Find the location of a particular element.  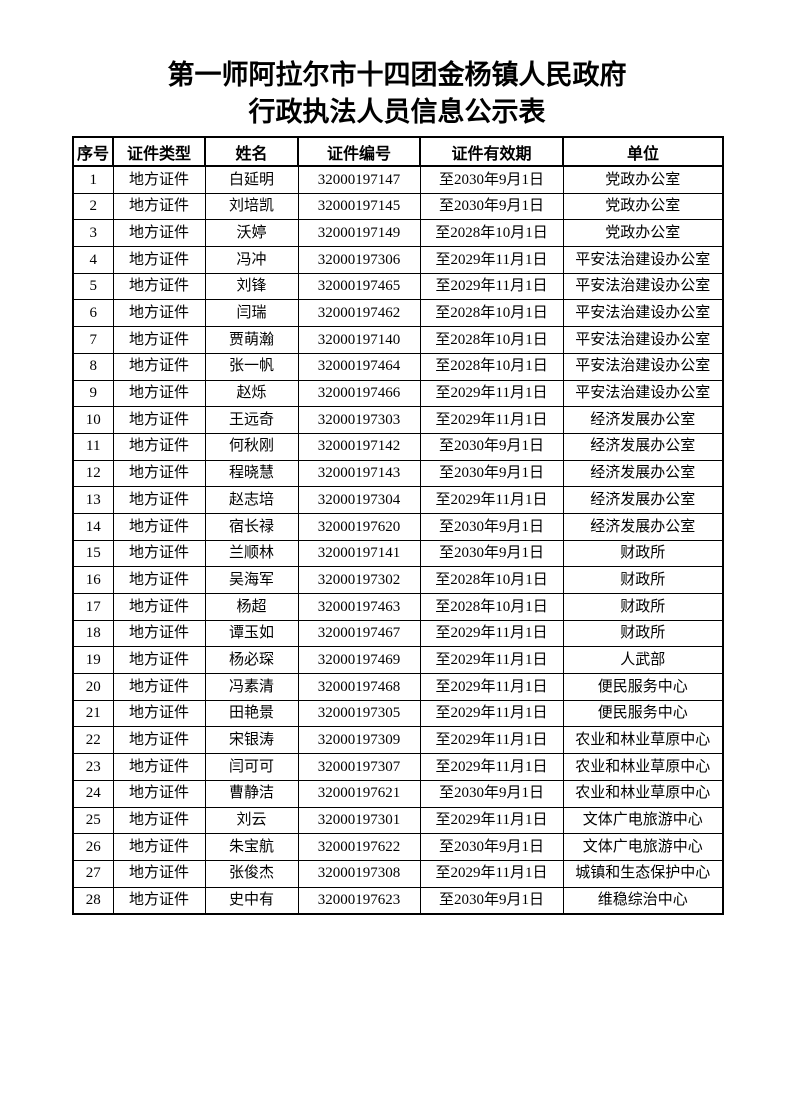

cell-name: 曹静洁 is located at coordinates (251, 793).